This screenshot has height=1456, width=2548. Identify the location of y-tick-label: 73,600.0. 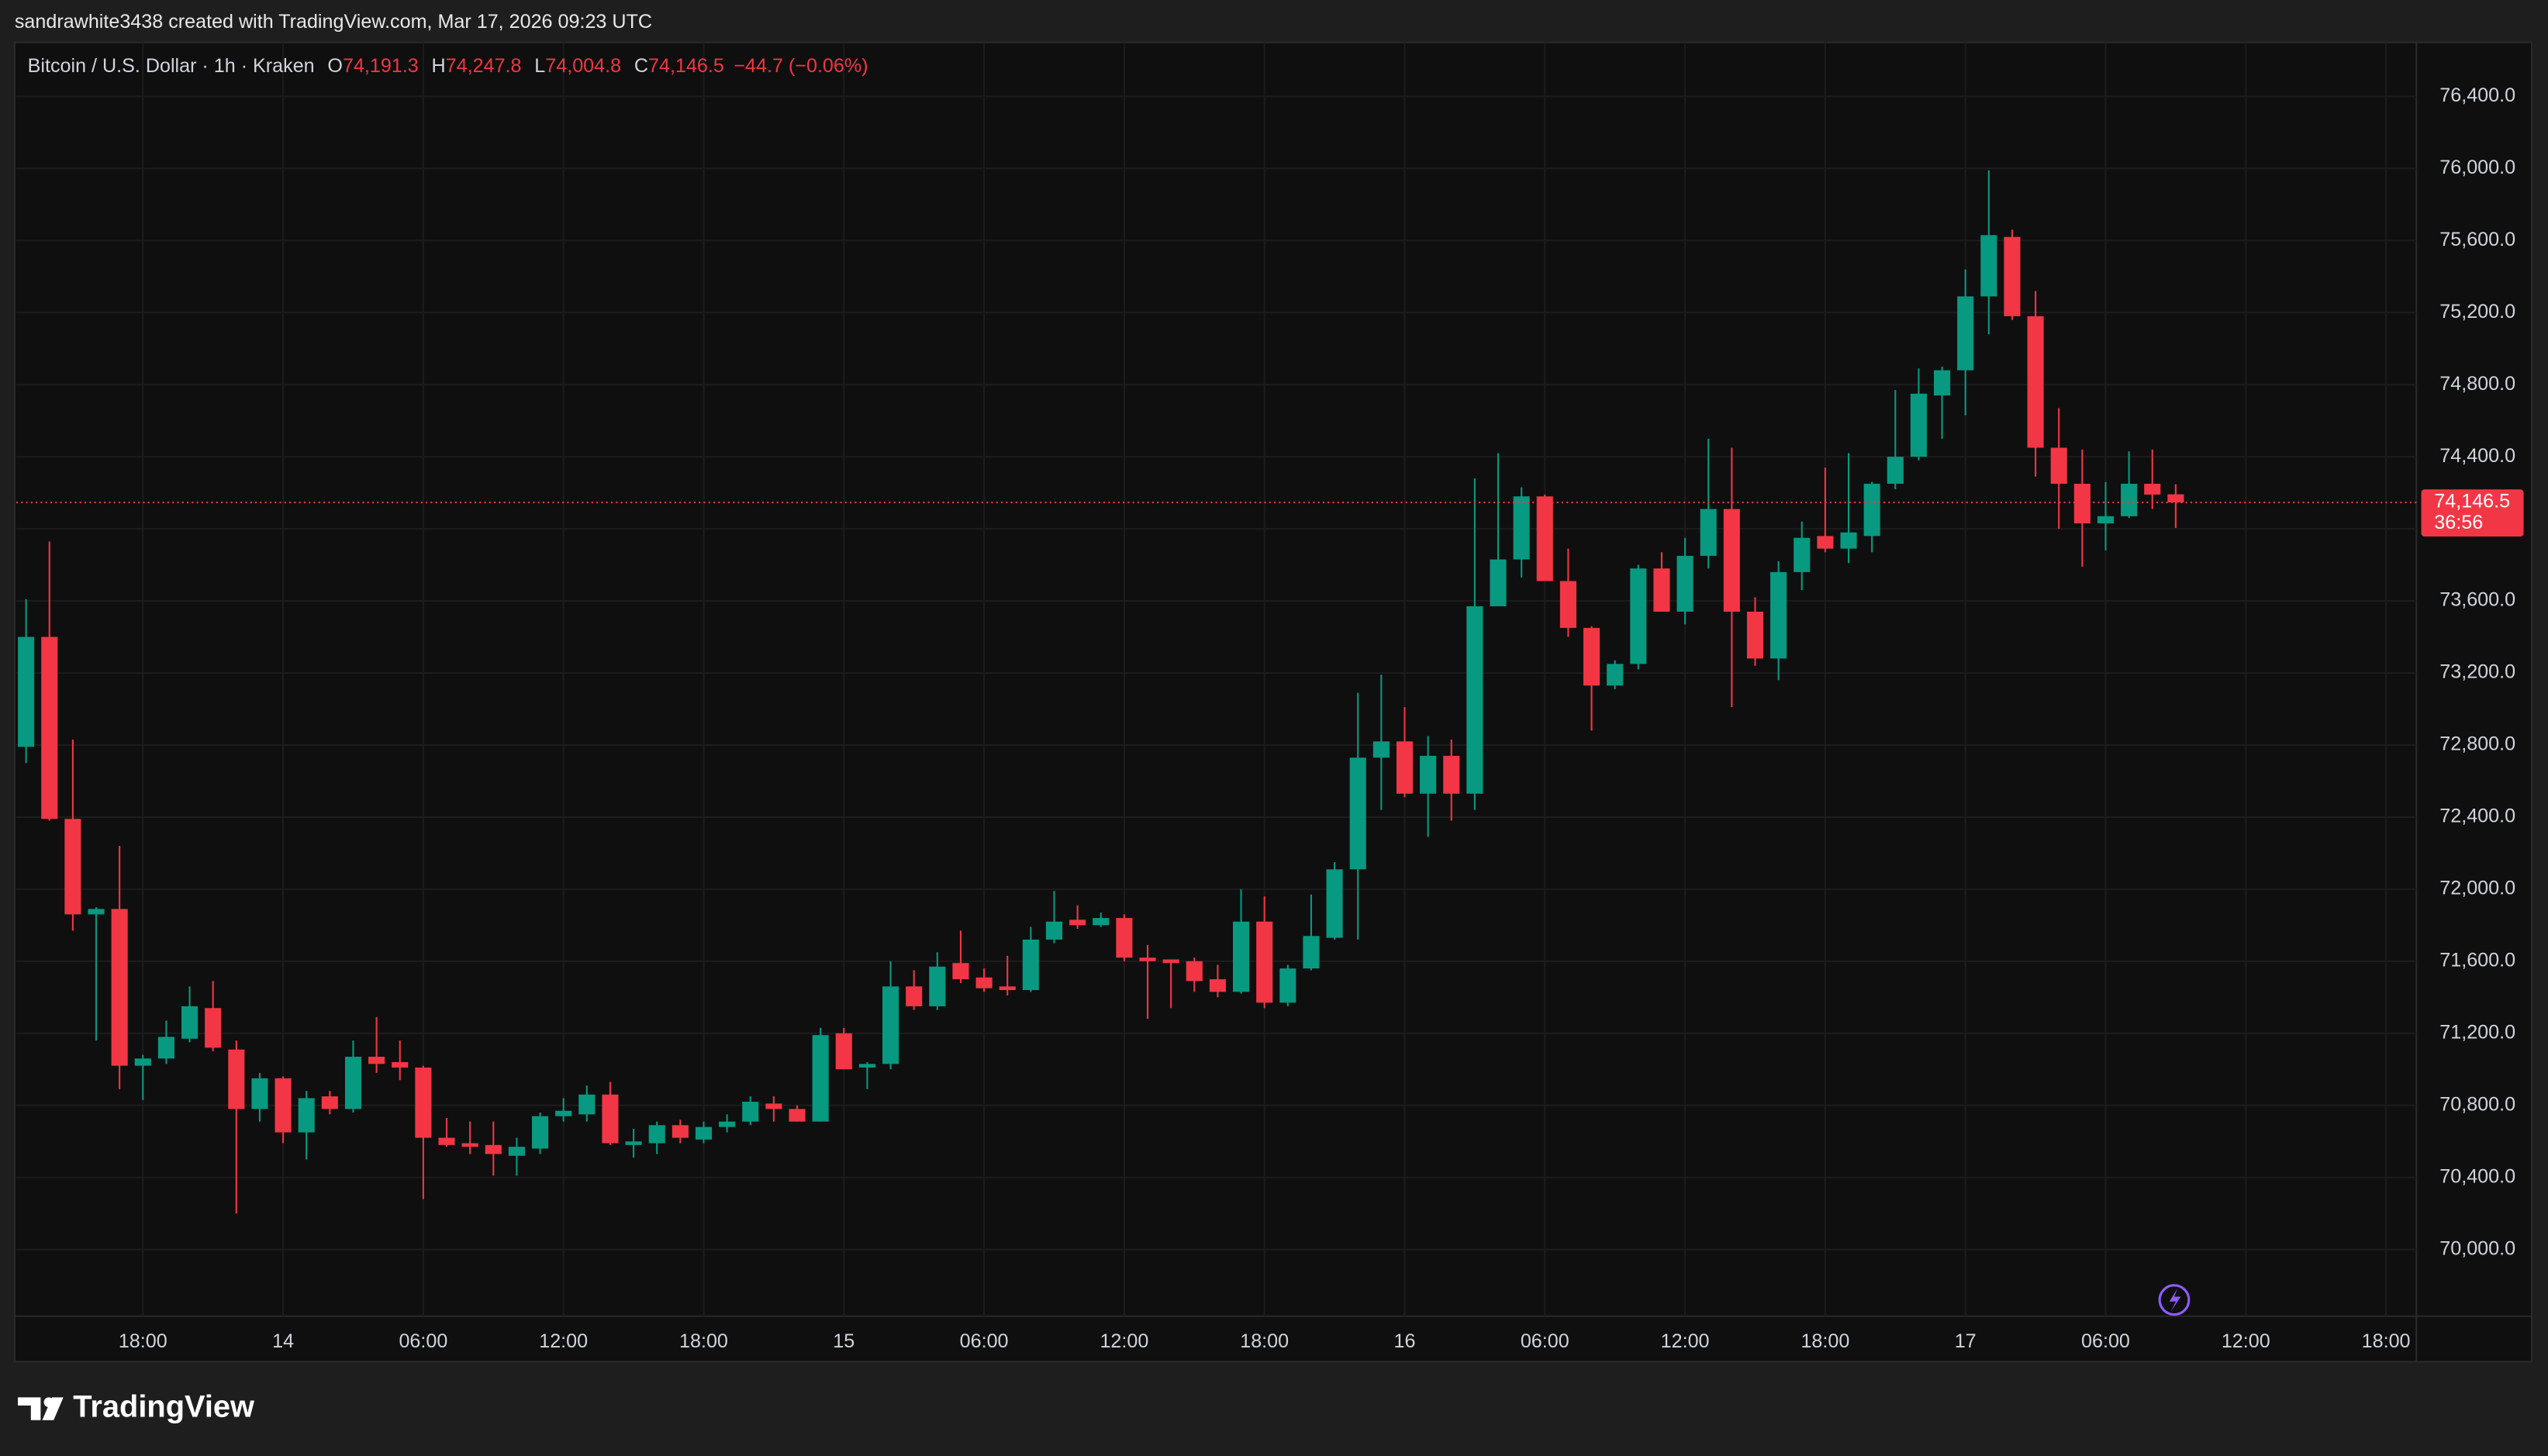
(2477, 600).